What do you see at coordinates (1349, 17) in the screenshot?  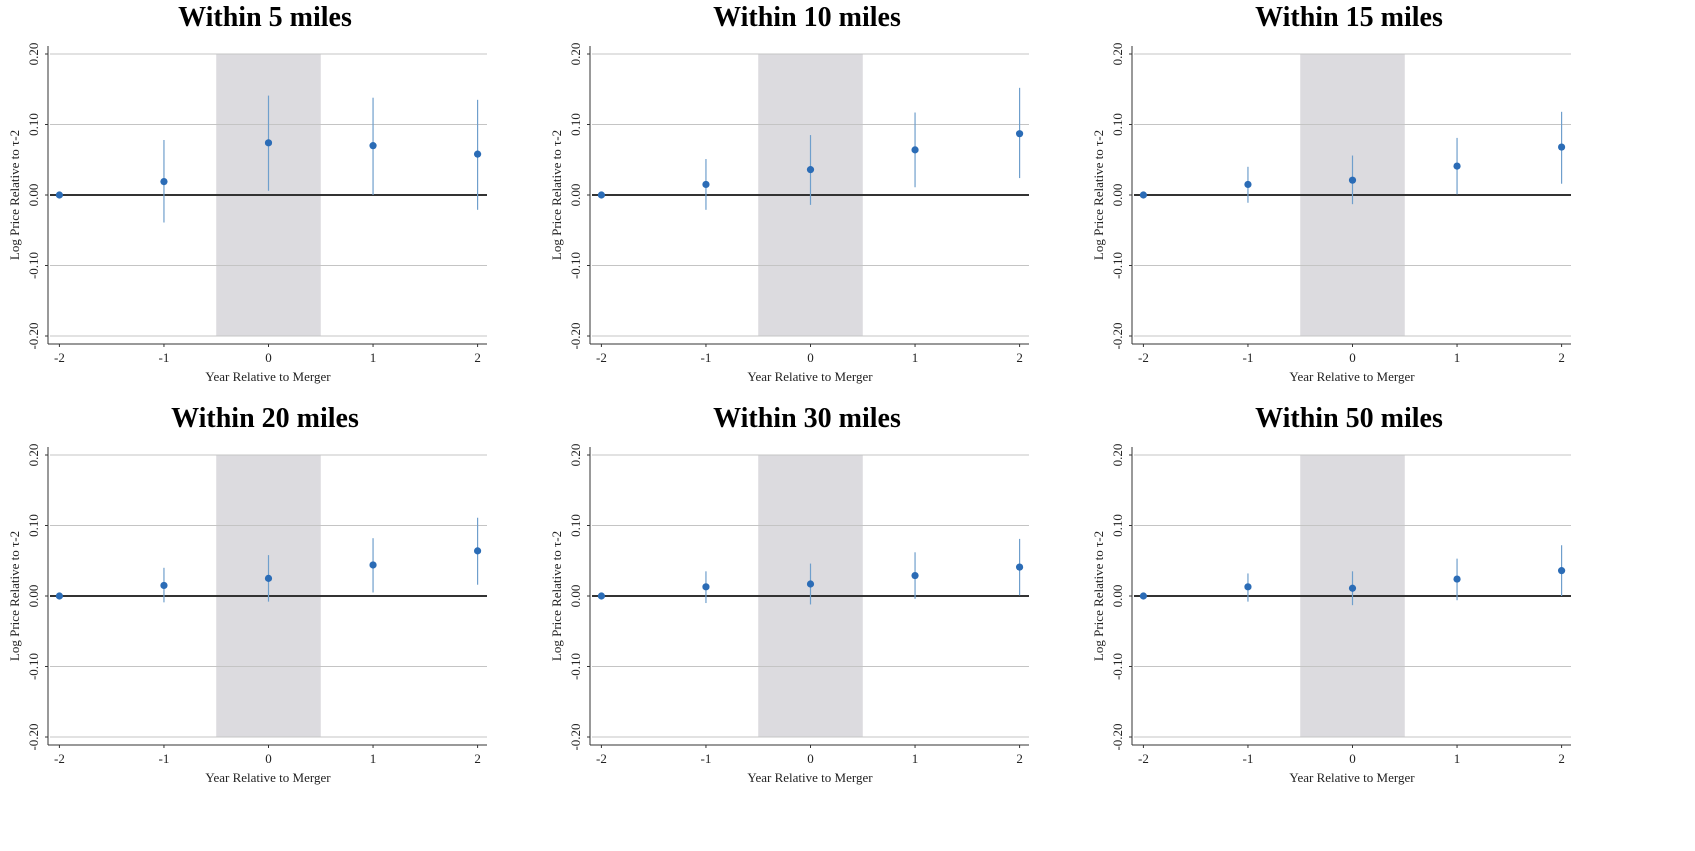 I see `chart-title: Within 15 miles` at bounding box center [1349, 17].